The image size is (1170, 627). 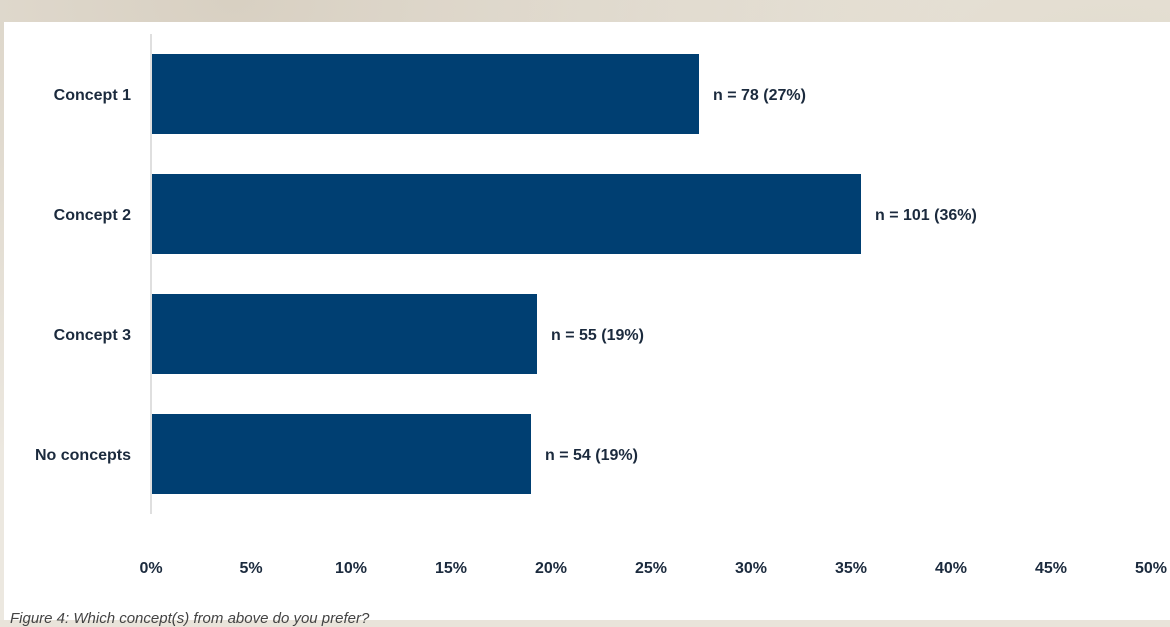 What do you see at coordinates (951, 568) in the screenshot?
I see `x-tick-label: 40%` at bounding box center [951, 568].